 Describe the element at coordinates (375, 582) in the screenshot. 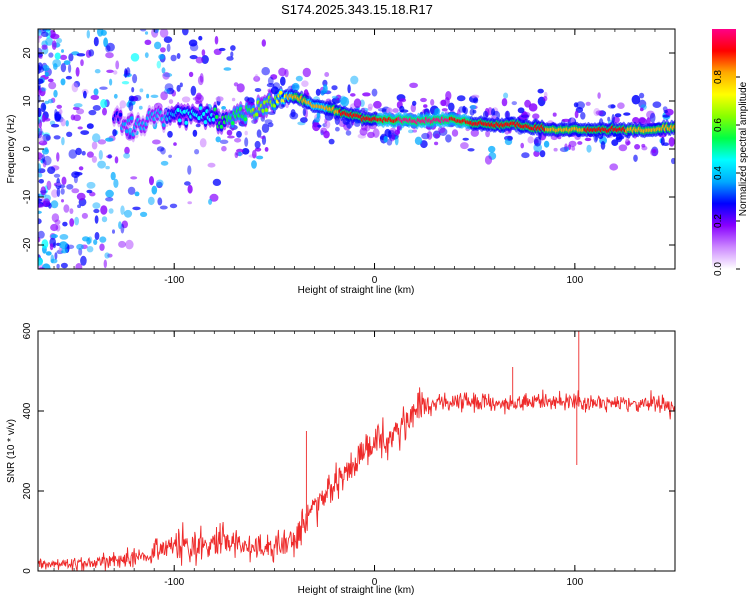

I see `snr-xtick-label: 0` at that location.